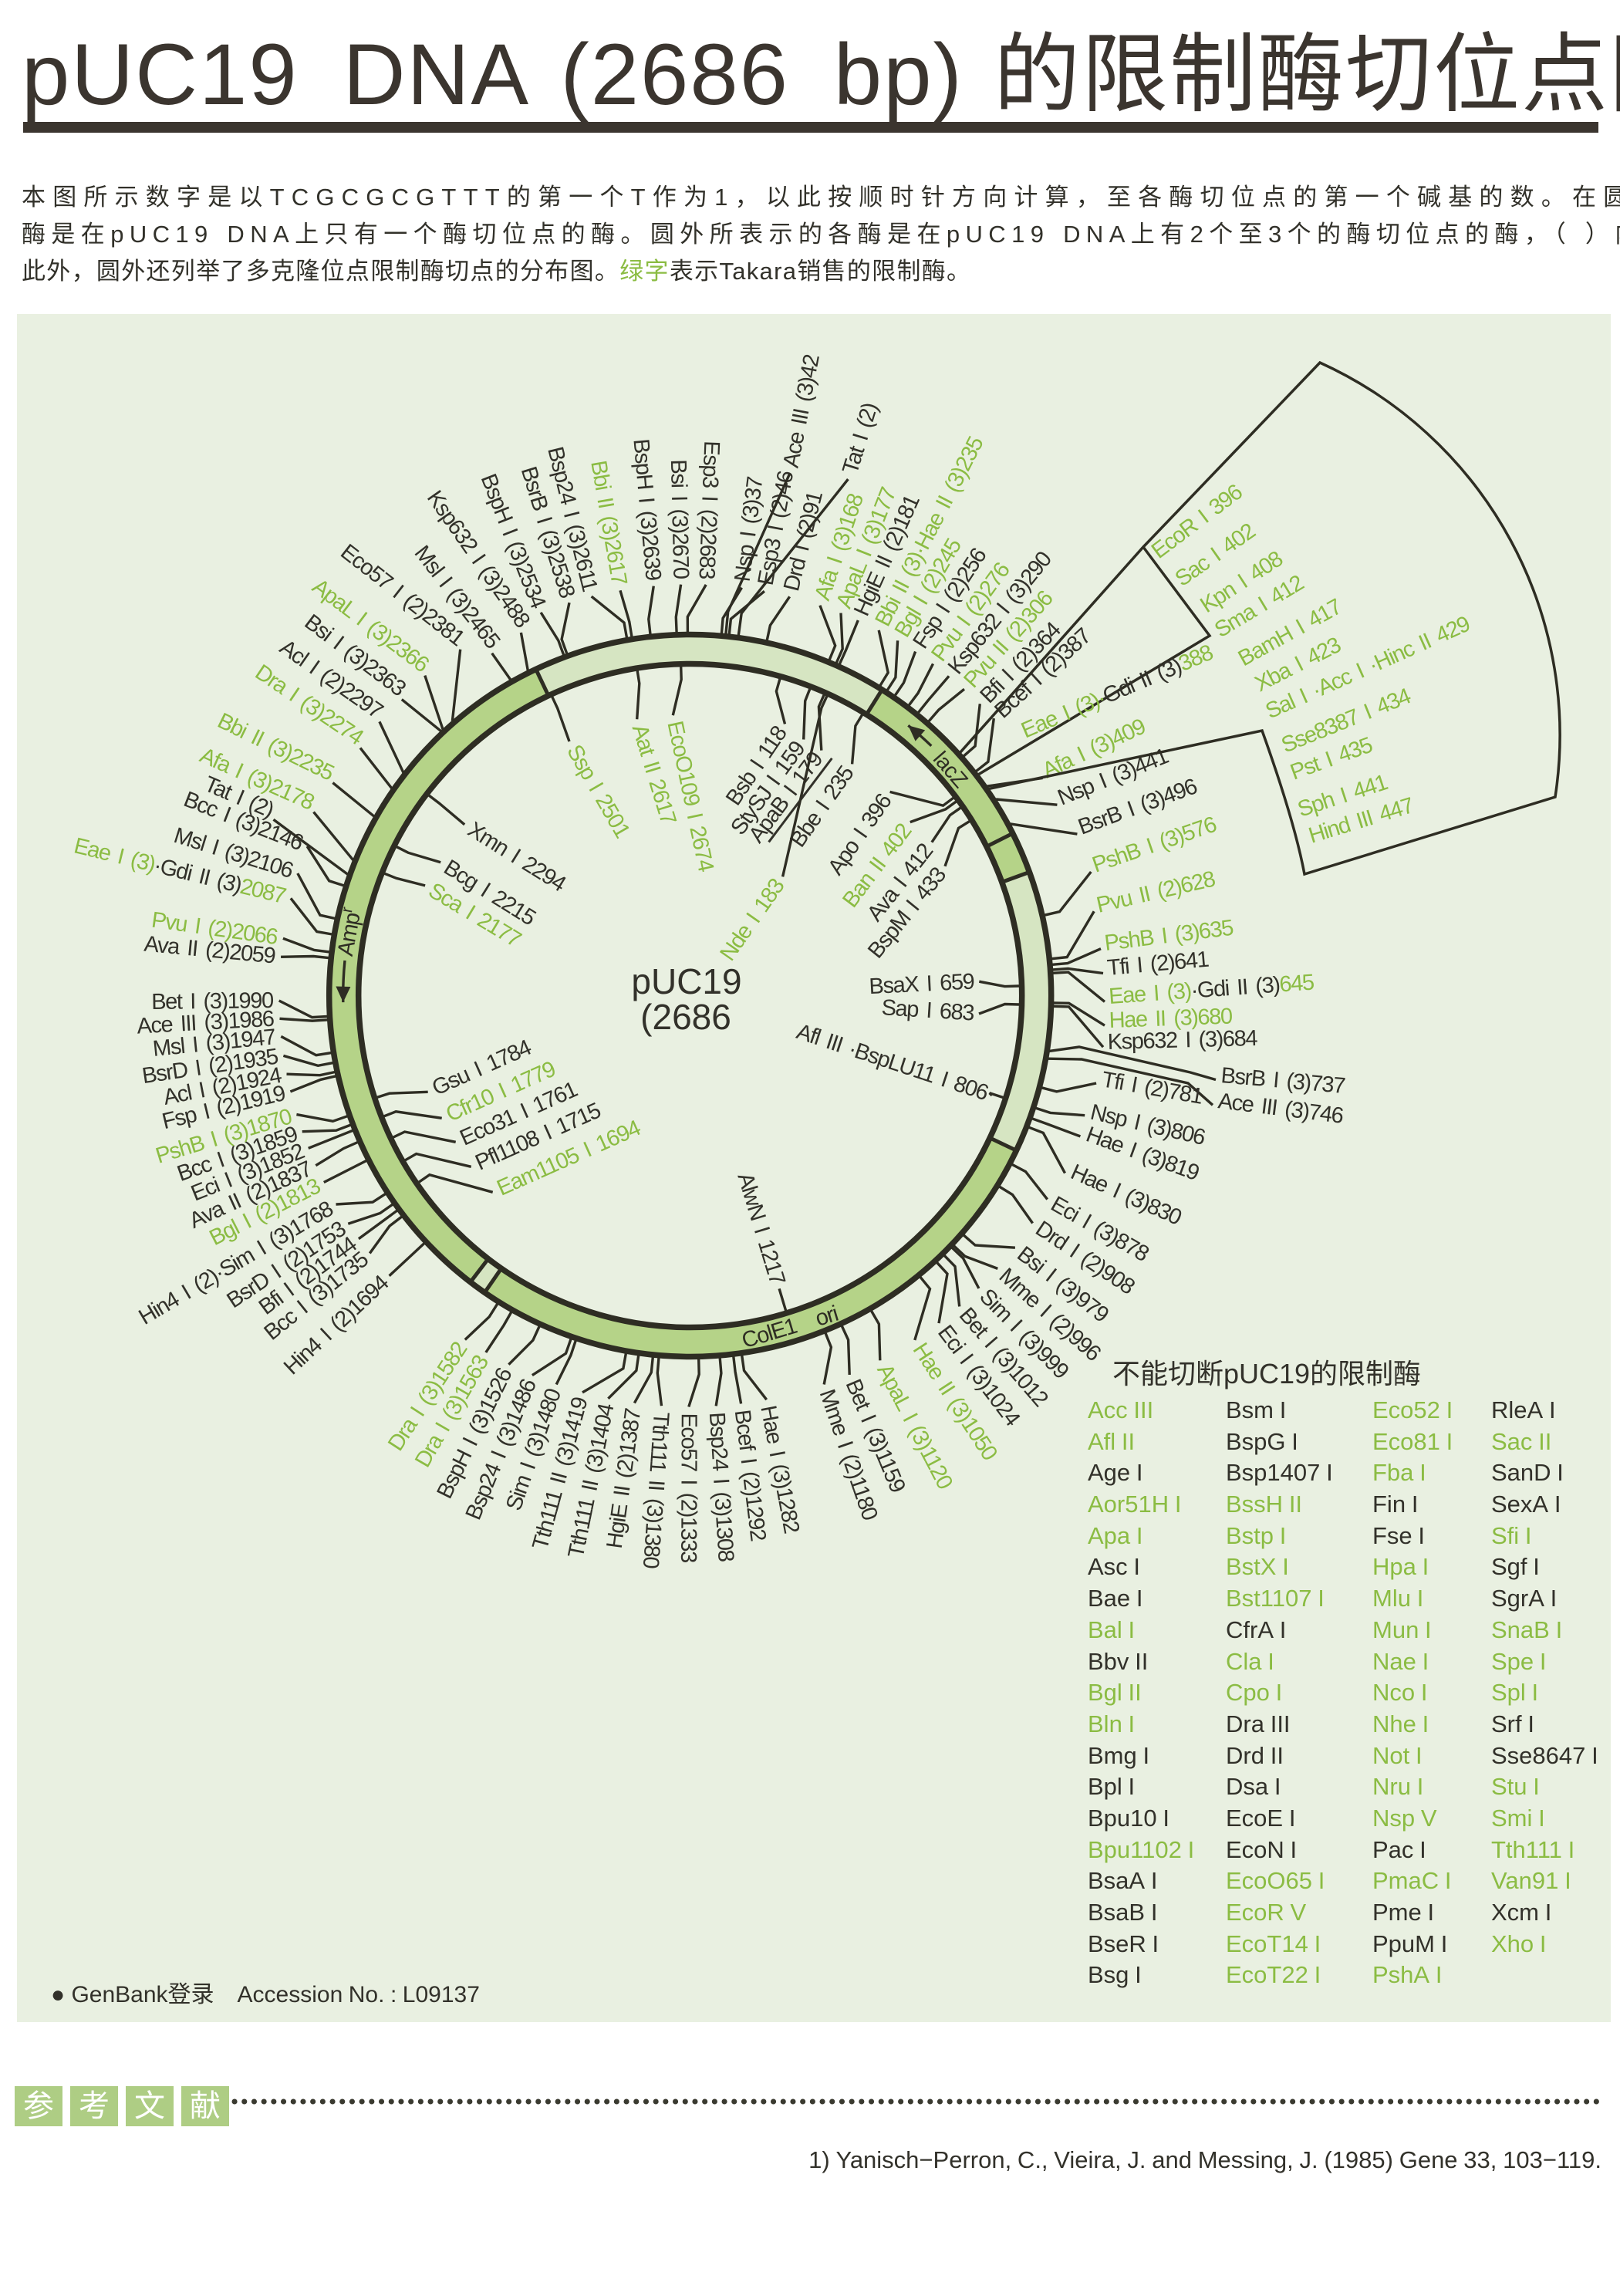 This screenshot has width=1620, height=2296. I want to click on svg-text: Tat I (2), so click(861, 438).